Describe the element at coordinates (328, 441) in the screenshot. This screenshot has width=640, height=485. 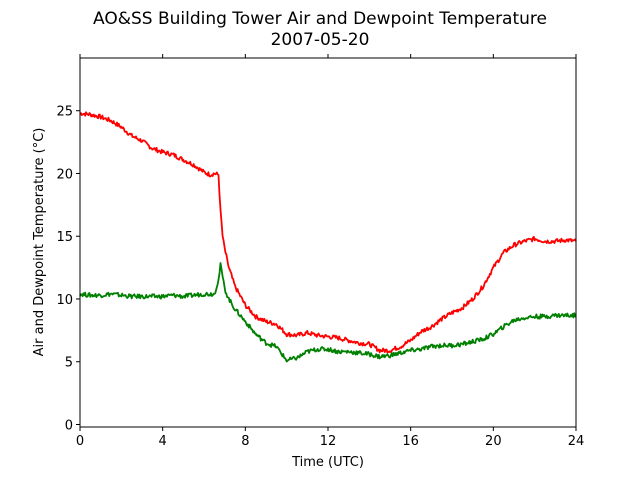
I see `x-tick-label: 12` at that location.